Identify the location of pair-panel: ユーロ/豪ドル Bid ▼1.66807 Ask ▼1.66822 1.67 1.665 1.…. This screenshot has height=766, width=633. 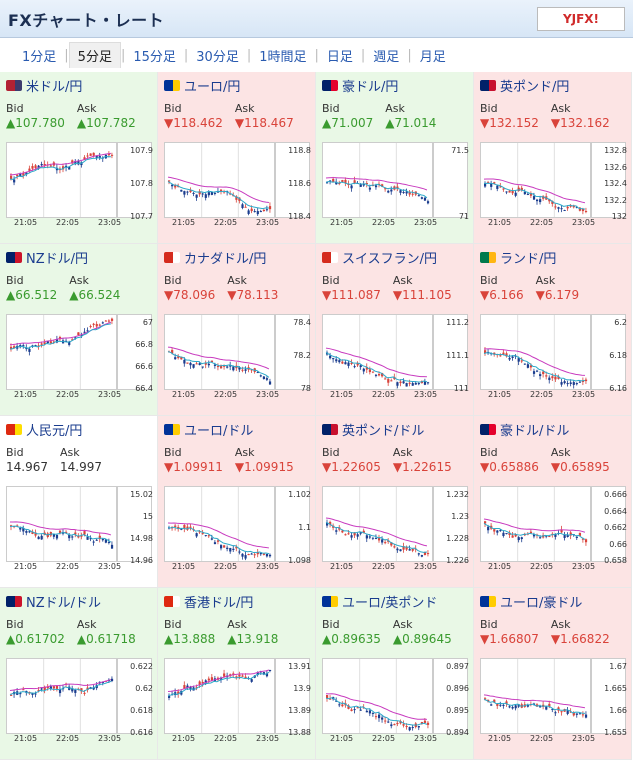
(553, 674).